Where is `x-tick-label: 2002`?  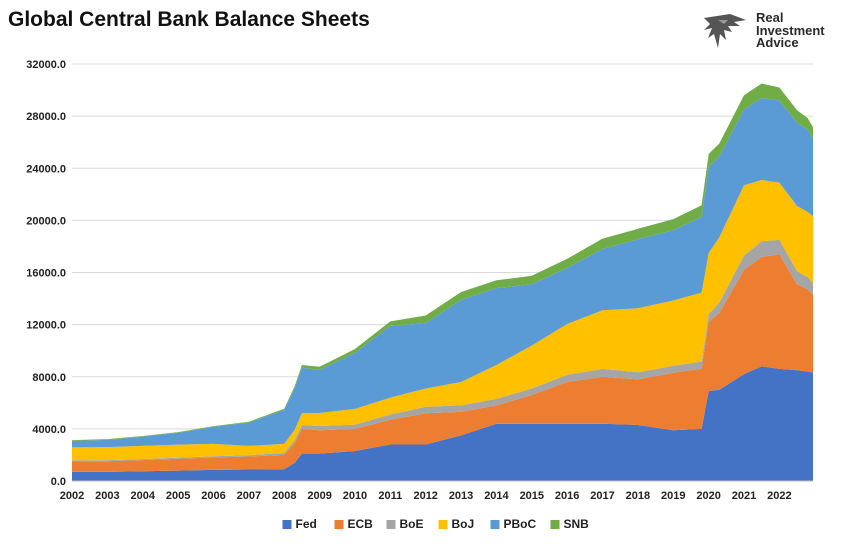
x-tick-label: 2002 is located at coordinates (72, 496).